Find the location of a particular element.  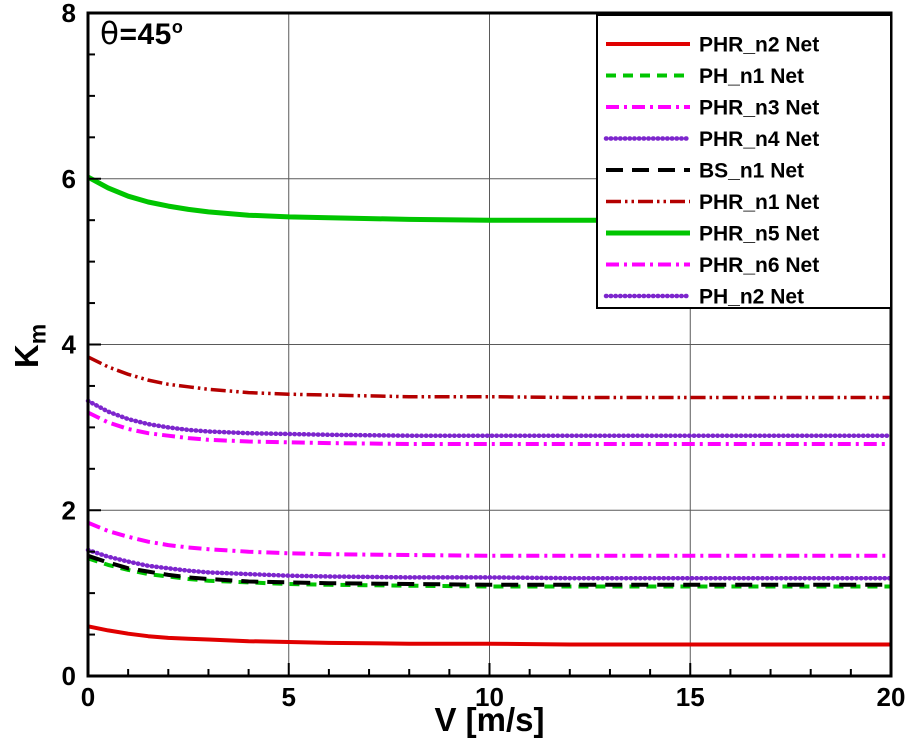

legend-label: PHR_n1 Net is located at coordinates (759, 202).